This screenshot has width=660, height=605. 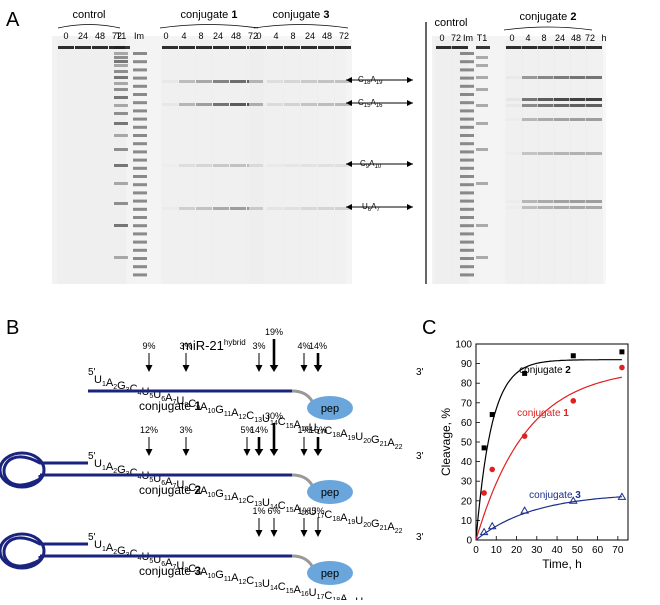 I want to click on y-tick-label: 50, so click(x=467, y=443).